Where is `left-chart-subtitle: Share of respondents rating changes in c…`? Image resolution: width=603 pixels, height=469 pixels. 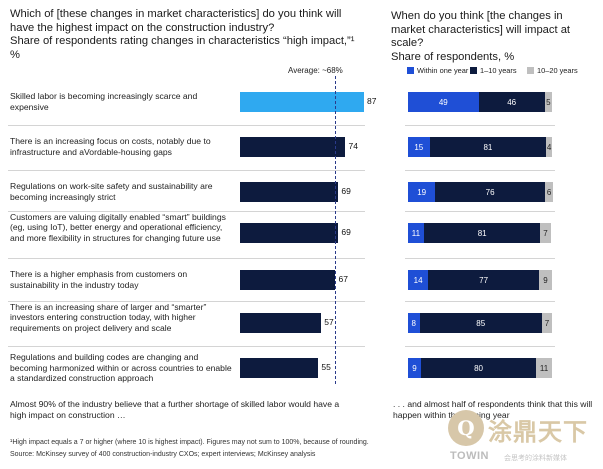 left-chart-subtitle: Share of respondents rating changes in c… is located at coordinates (182, 48).